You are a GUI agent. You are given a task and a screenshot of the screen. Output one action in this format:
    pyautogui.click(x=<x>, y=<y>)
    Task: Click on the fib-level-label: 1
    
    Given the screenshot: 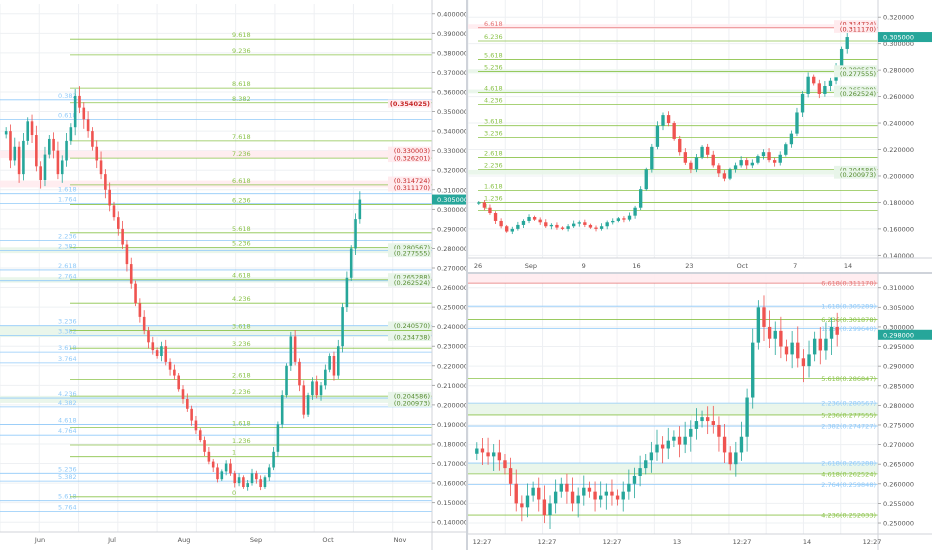 What is the action you would take?
    pyautogui.click(x=486, y=206)
    